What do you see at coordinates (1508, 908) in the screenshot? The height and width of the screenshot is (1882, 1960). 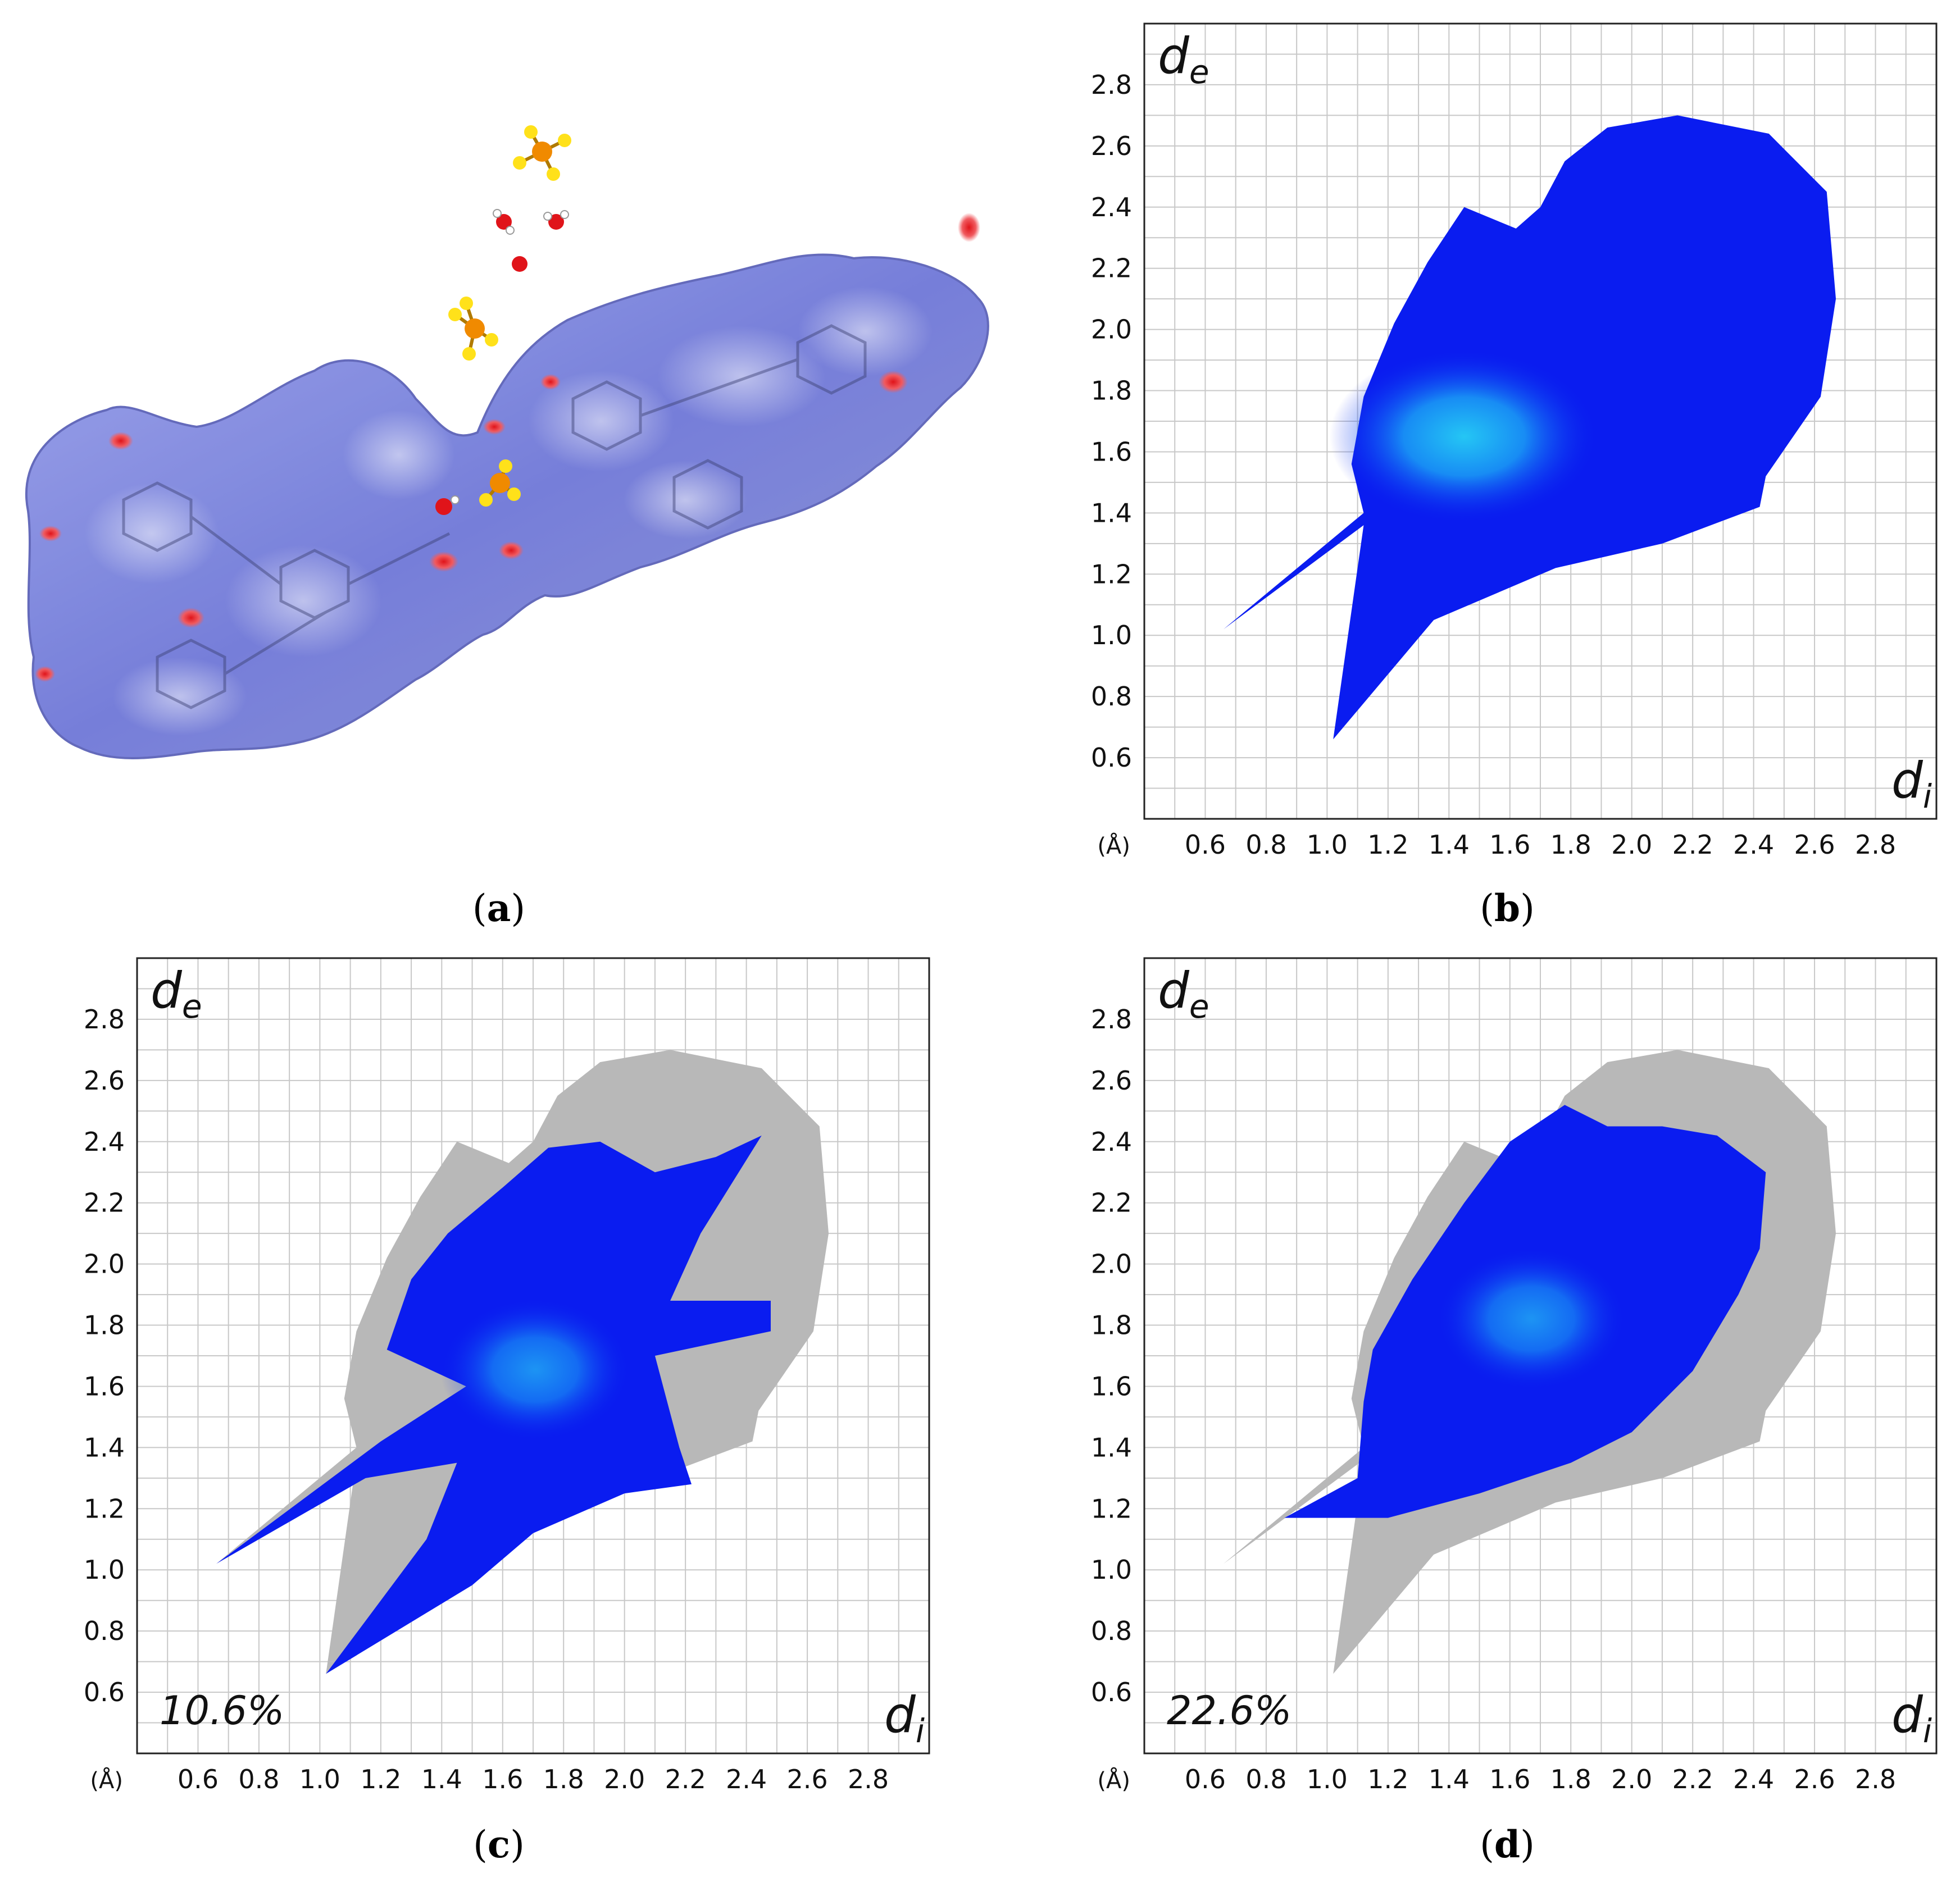 I see `panel-caption-b: (b)` at bounding box center [1508, 908].